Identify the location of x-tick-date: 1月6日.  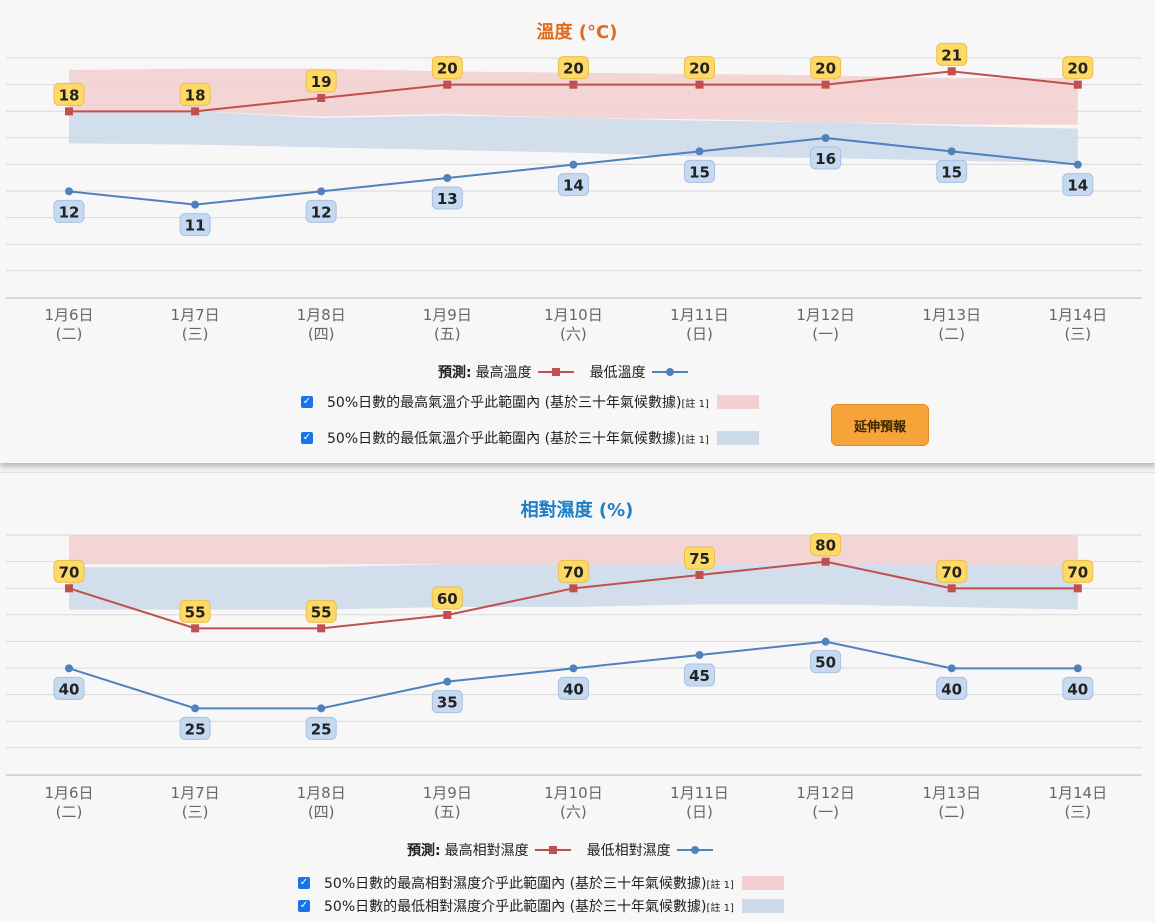
(68, 793).